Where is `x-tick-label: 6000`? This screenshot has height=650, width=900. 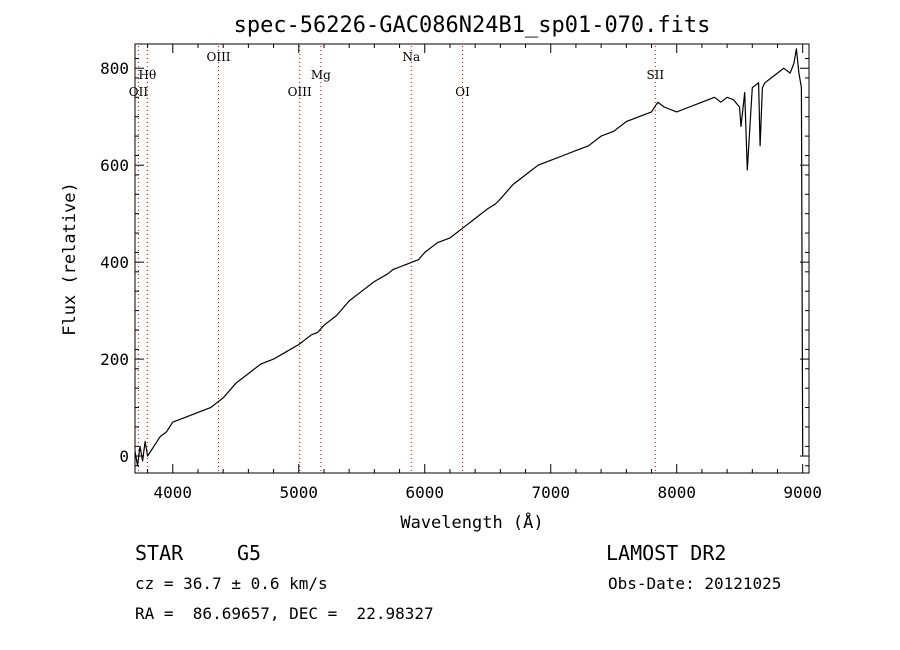
x-tick-label: 6000 is located at coordinates (424, 492).